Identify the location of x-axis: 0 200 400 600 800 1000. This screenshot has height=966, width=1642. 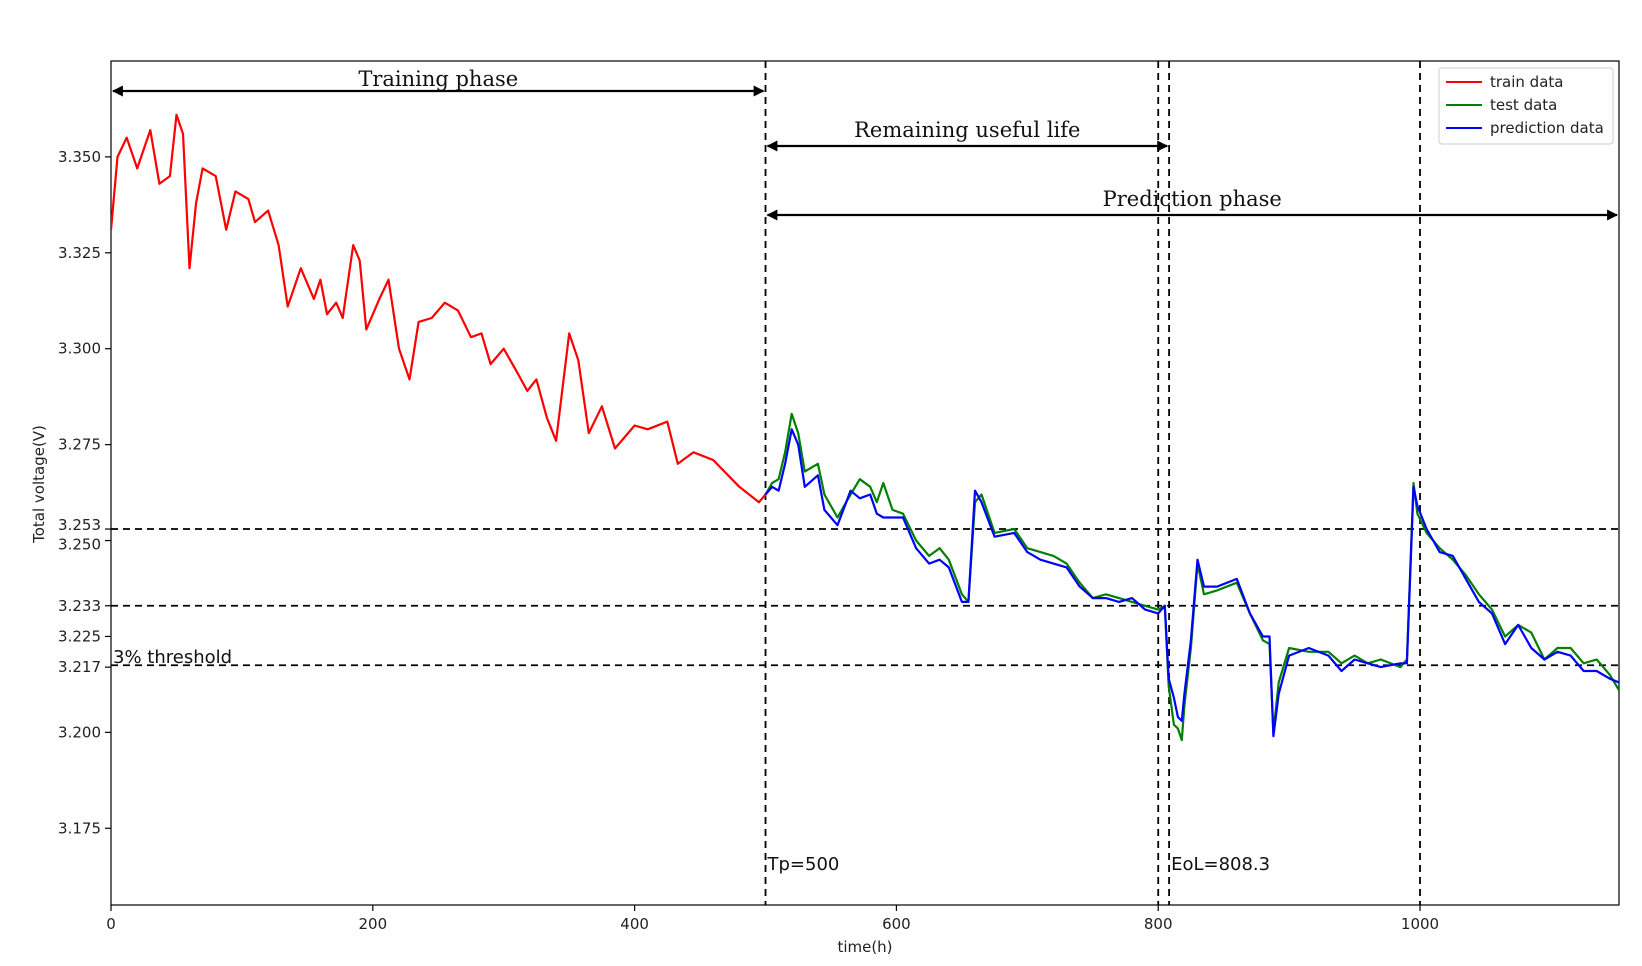
(772, 919).